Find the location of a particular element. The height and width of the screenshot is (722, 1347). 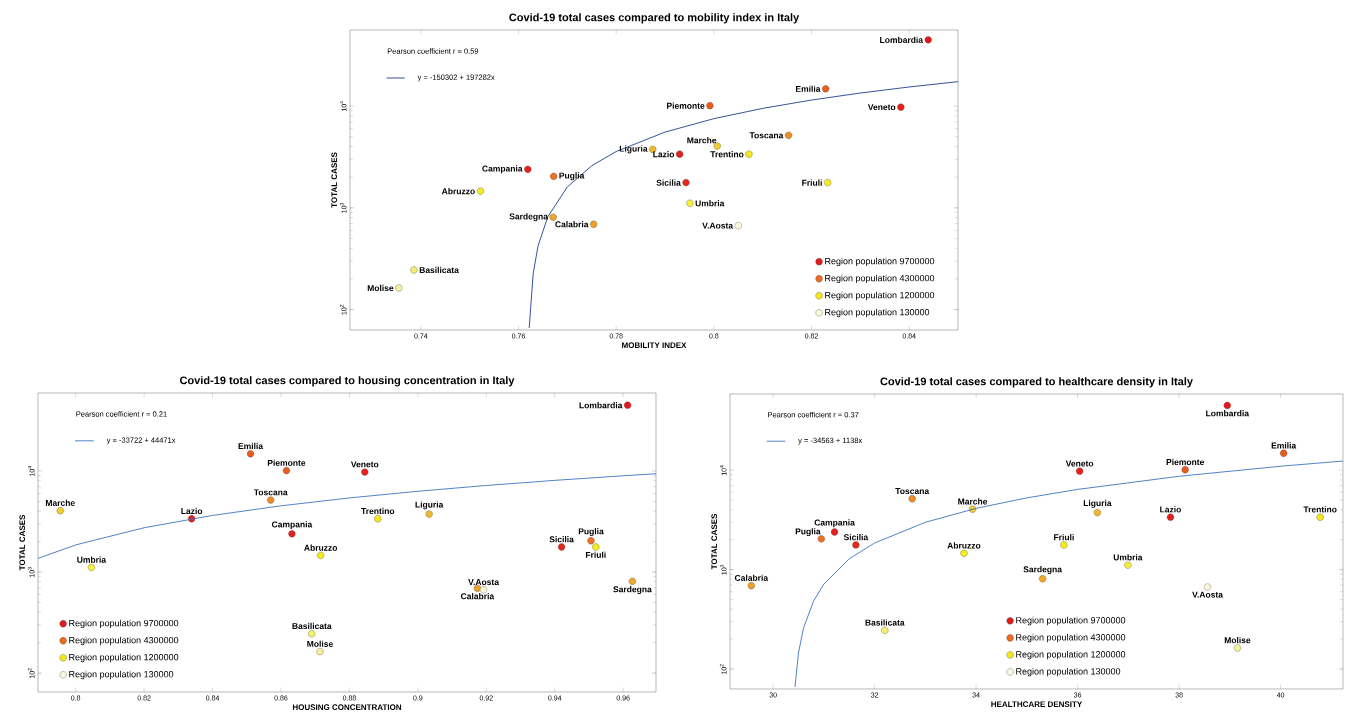

annotation: Veneto is located at coordinates (364, 464).